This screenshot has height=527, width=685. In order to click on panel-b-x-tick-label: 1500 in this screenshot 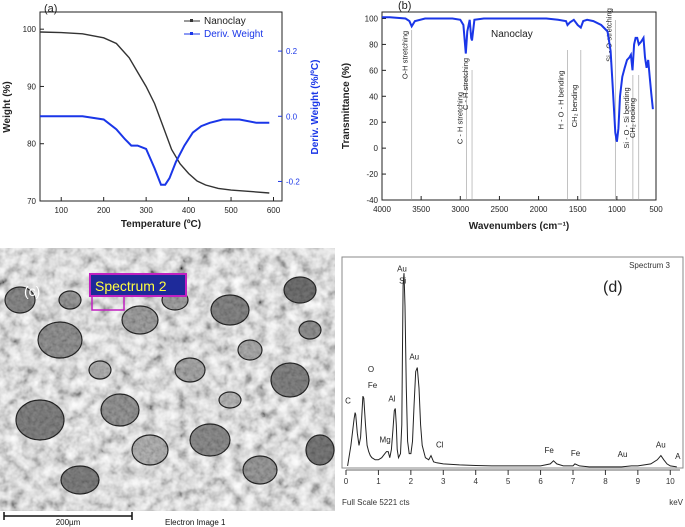, I will do `click(578, 209)`.